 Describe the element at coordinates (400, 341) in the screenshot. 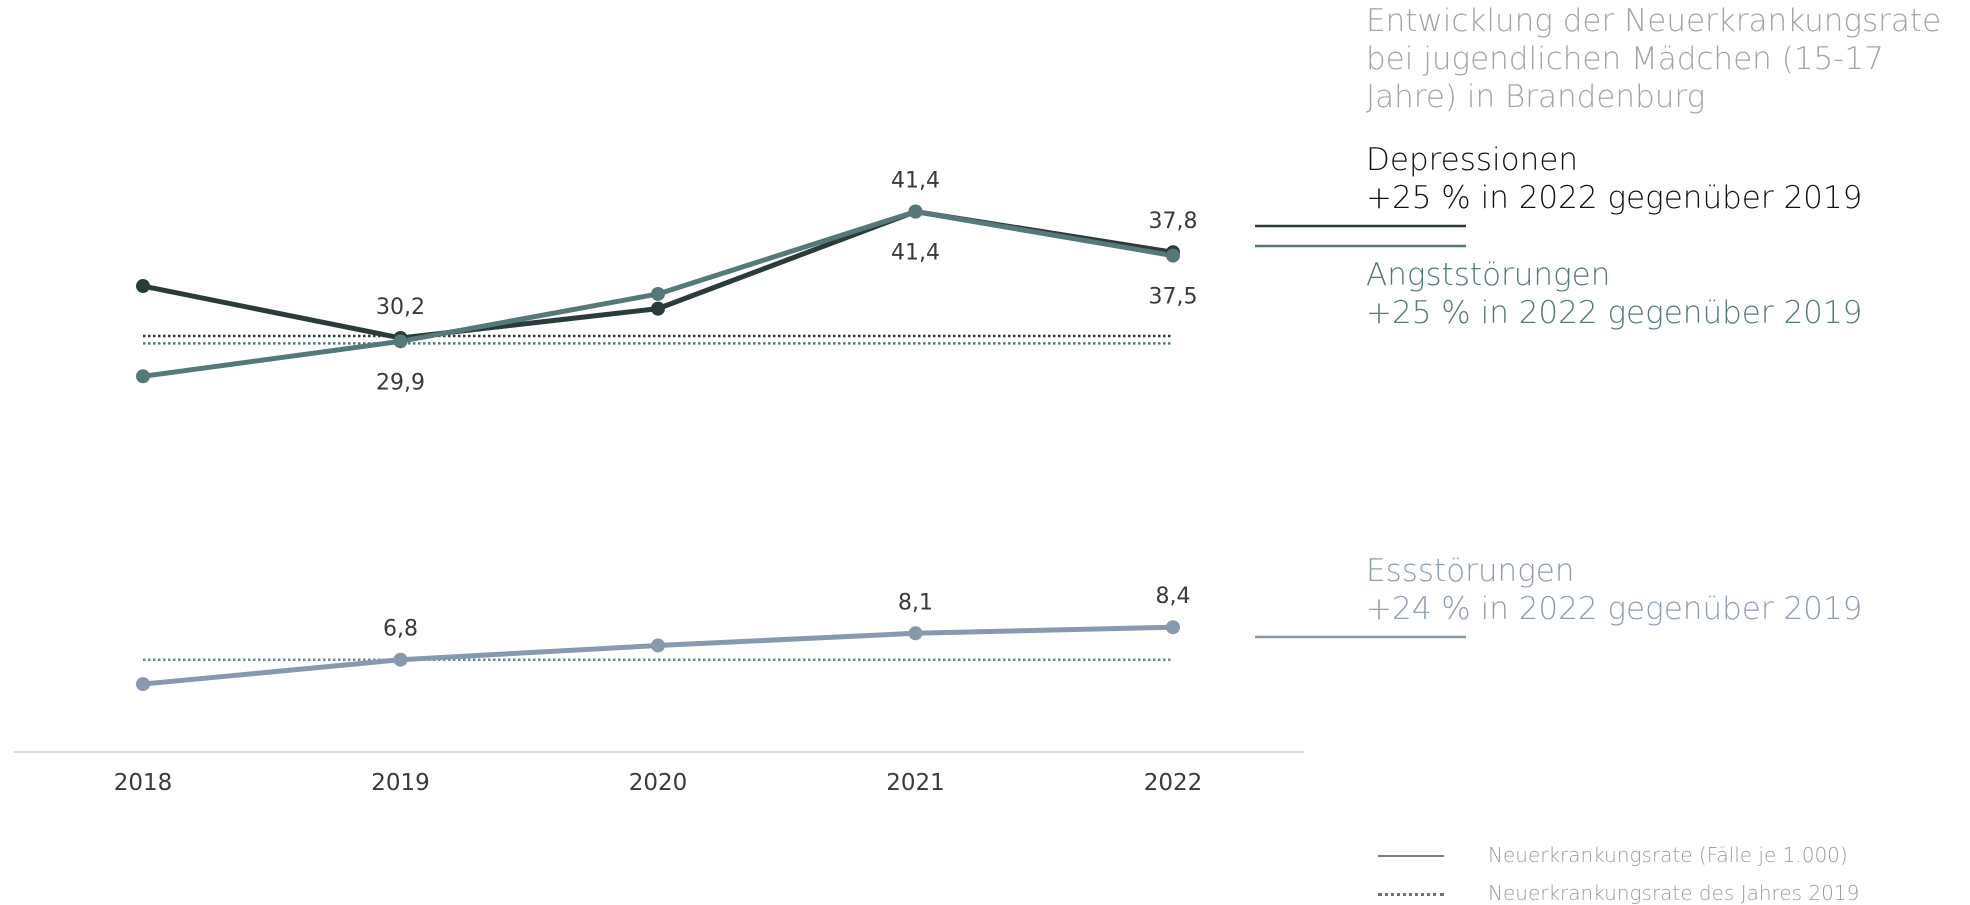

I see `data-point-angststoerungen-2019` at that location.